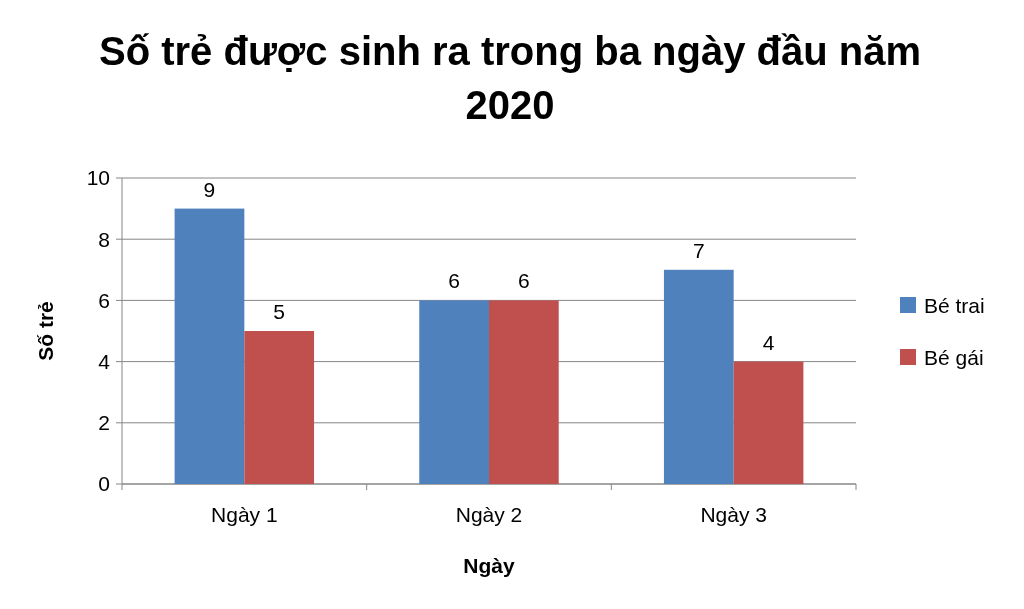  What do you see at coordinates (489, 514) in the screenshot?
I see `x-tick-label: Ngày 2` at bounding box center [489, 514].